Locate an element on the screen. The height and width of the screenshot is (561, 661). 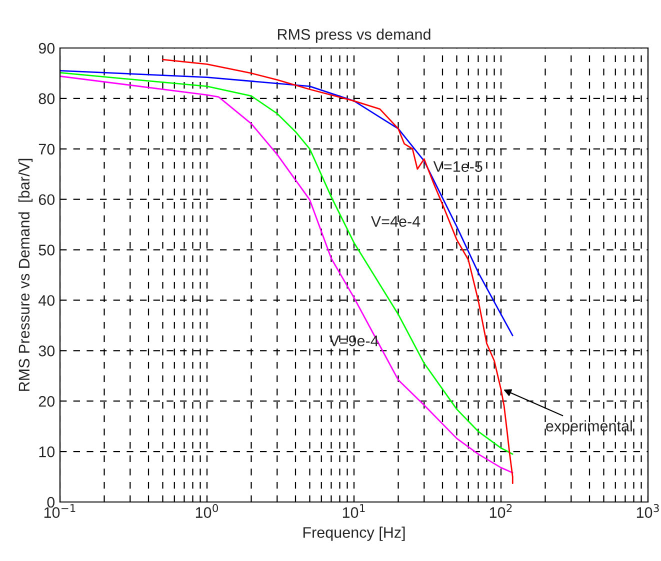
y-tick-label: 60 is located at coordinates (46, 200).